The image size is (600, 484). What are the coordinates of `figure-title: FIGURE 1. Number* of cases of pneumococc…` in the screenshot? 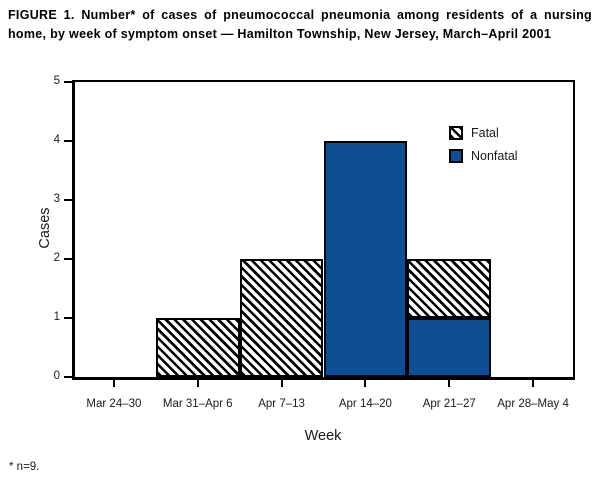 It's located at (300, 24).